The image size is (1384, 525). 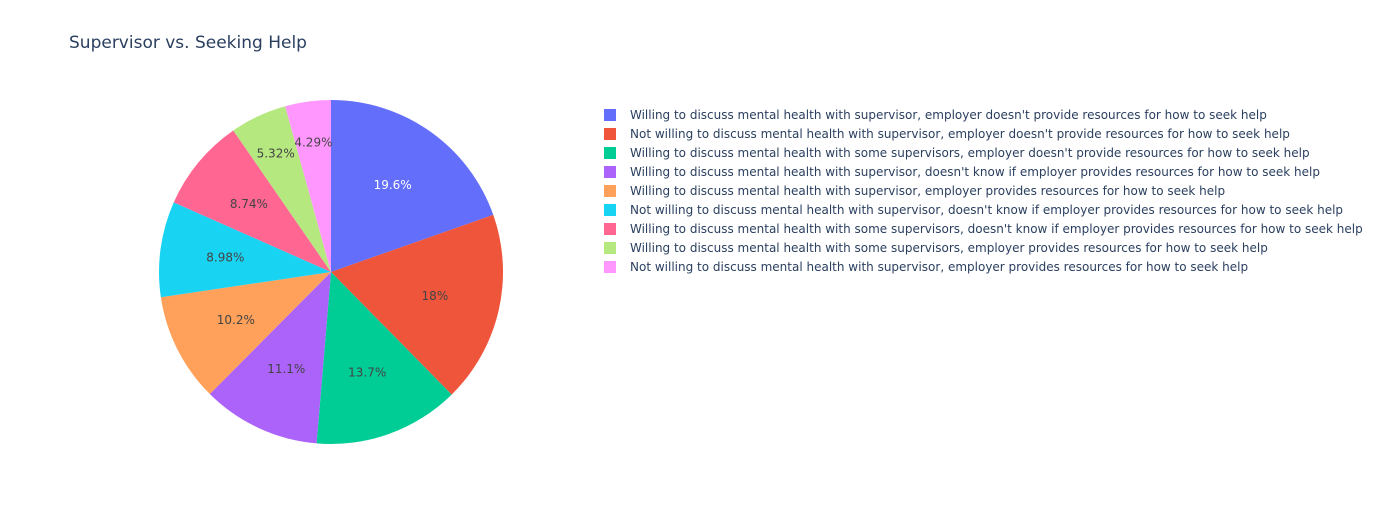 I want to click on slice-label-4: 11.1%, so click(x=286, y=369).